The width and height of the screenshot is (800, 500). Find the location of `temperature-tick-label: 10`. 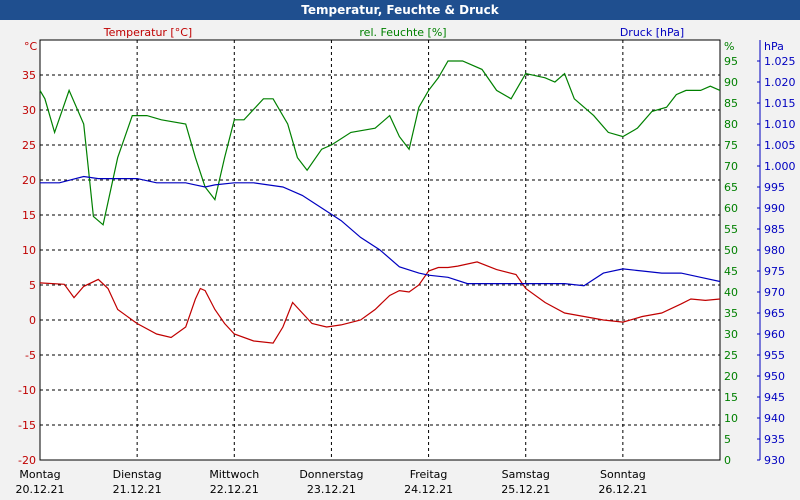

temperature-tick-label: 10 is located at coordinates (29, 250).